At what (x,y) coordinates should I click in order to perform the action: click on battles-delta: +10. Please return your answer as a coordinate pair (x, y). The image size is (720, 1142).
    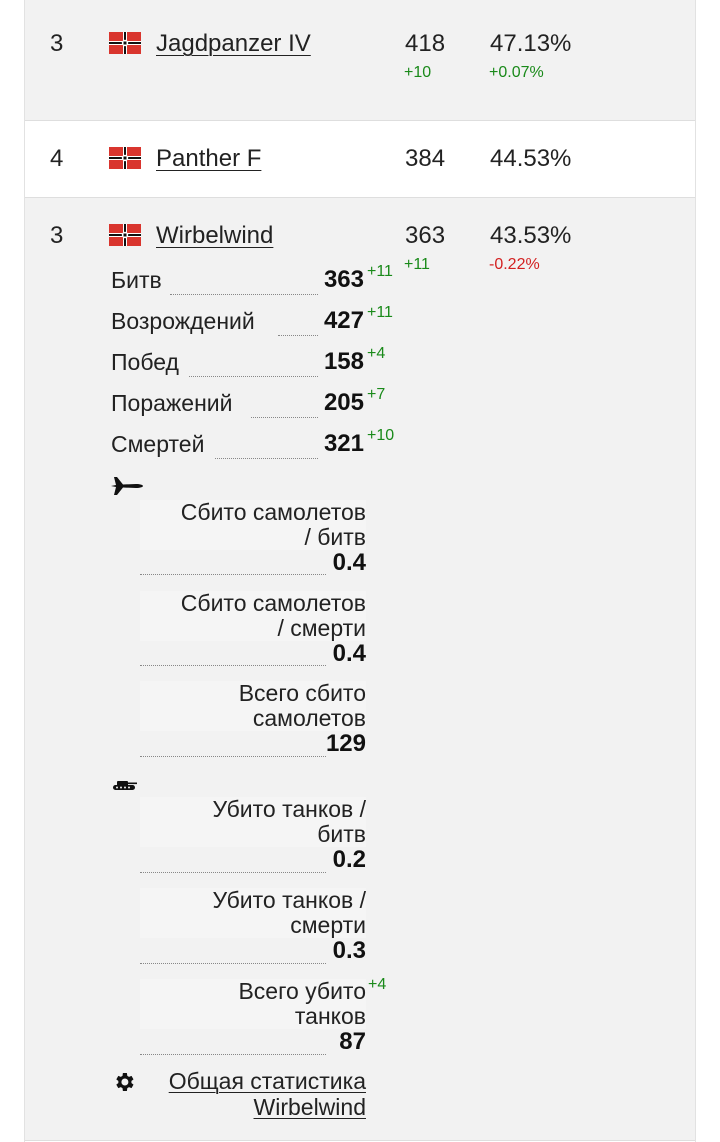
    Looking at the image, I should click on (418, 72).